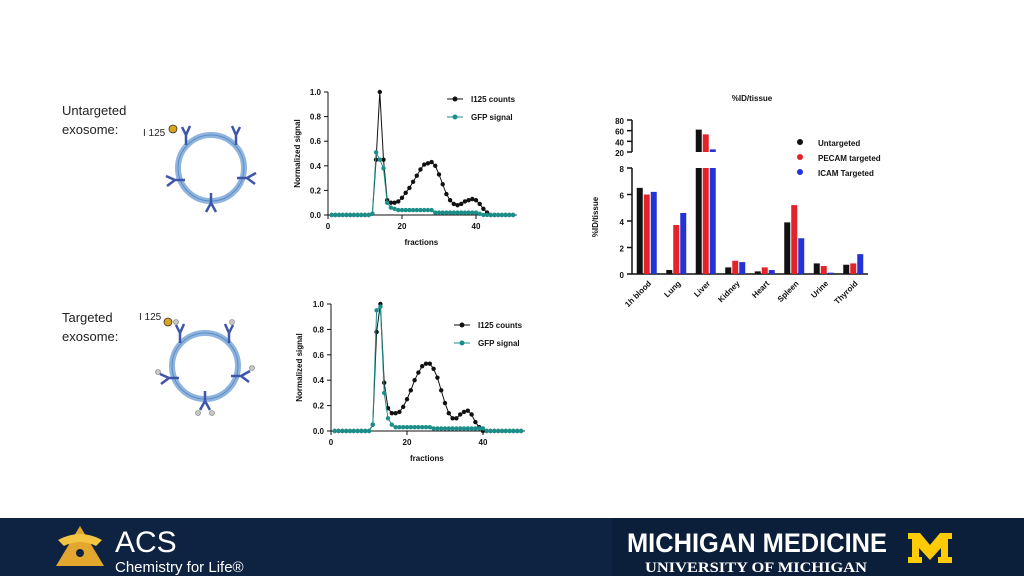 The image size is (1024, 576). What do you see at coordinates (205, 366) in the screenshot?
I see `exosome-targeted` at bounding box center [205, 366].